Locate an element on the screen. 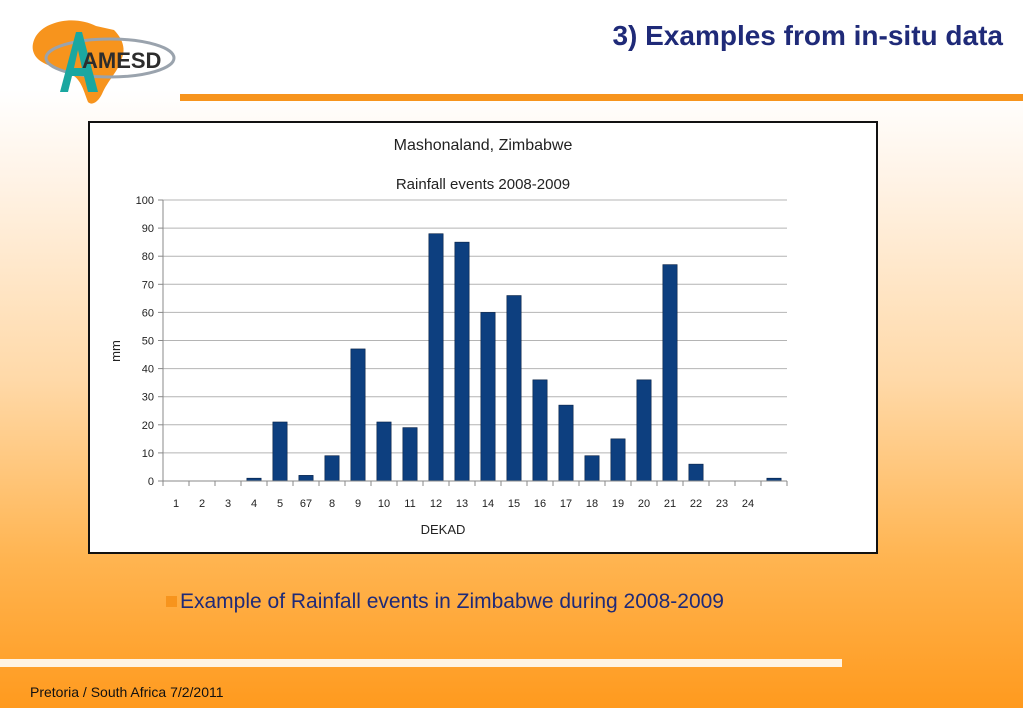 The width and height of the screenshot is (1023, 708). x-tick-label: 13 is located at coordinates (462, 504).